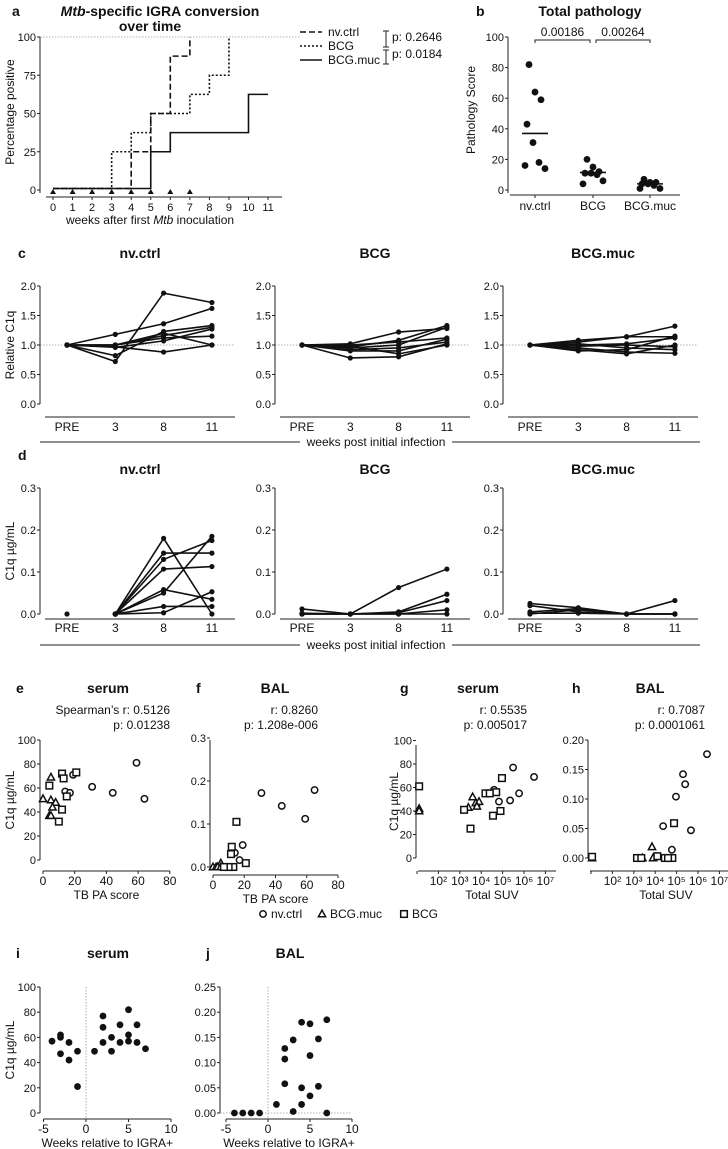 The image size is (728, 1149). I want to click on correlation-p: p: 0.01238, so click(141, 725).